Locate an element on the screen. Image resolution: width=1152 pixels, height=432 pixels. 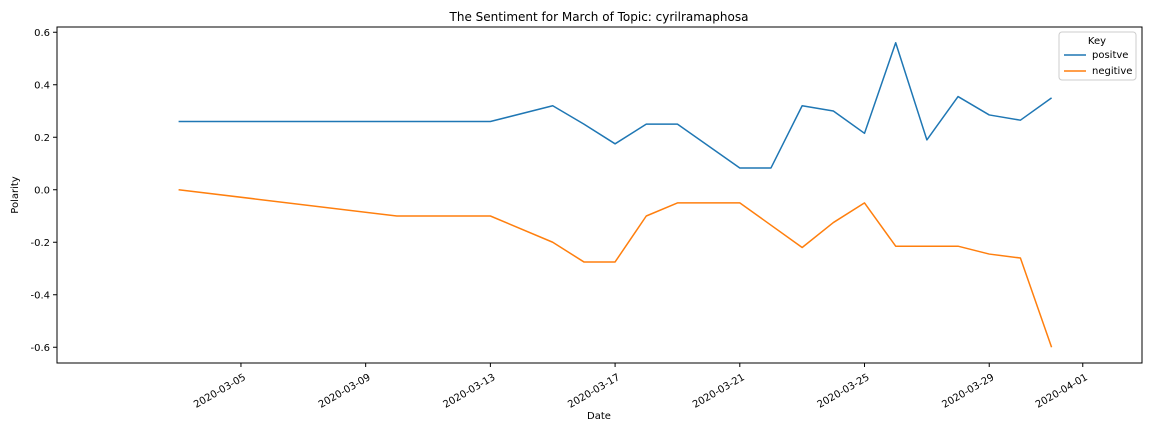
y-tick-label: 0.4 is located at coordinates (42, 85).